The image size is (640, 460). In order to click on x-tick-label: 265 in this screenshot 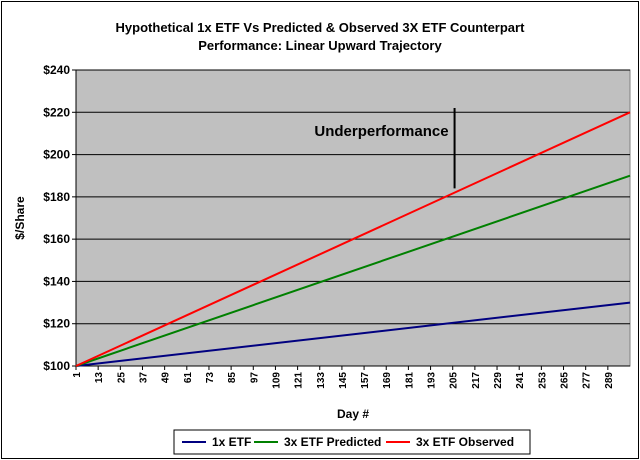, I will do `click(565, 380)`.